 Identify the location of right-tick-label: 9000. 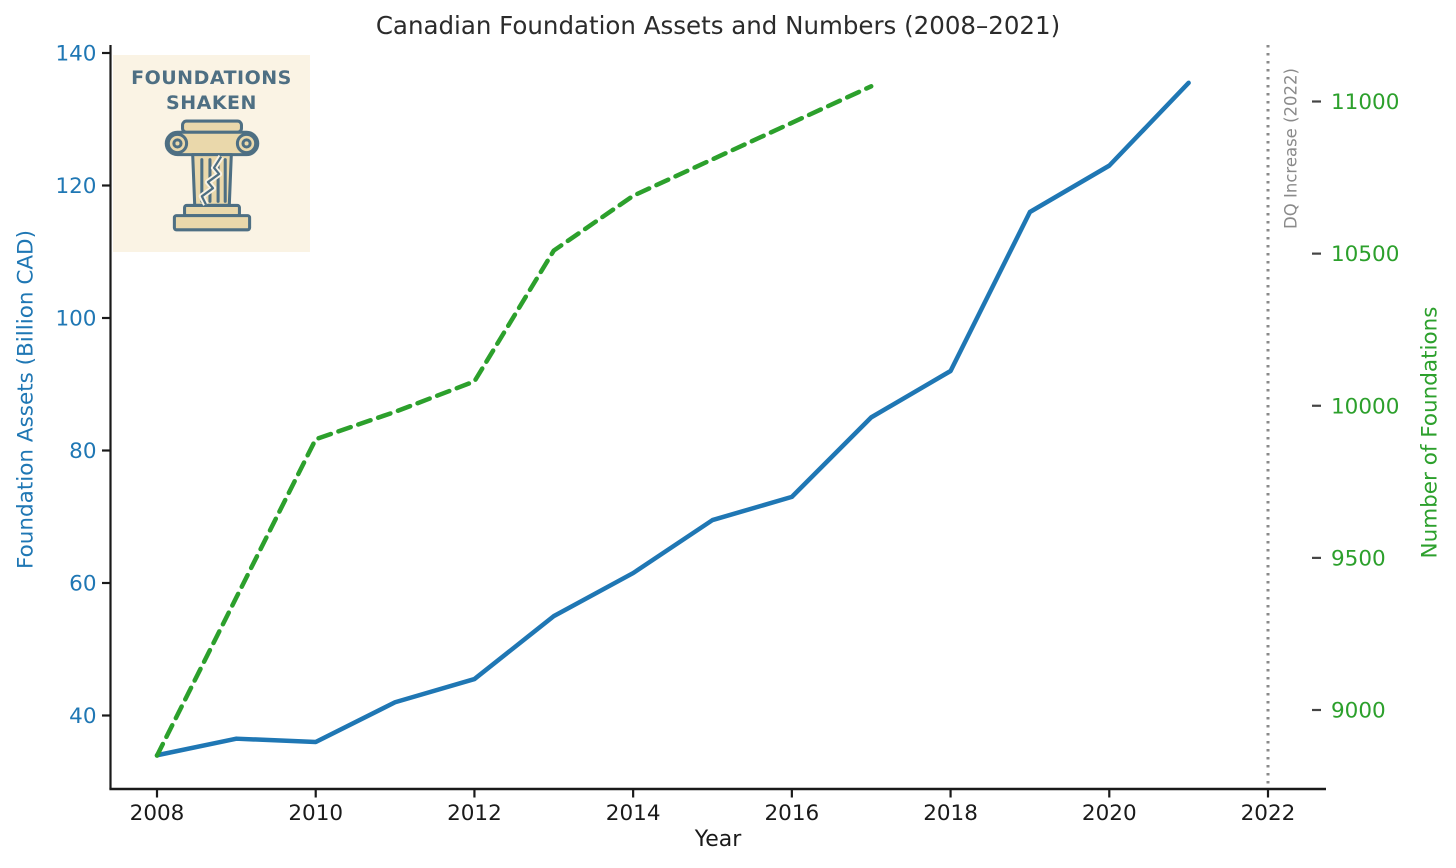
(1358, 711).